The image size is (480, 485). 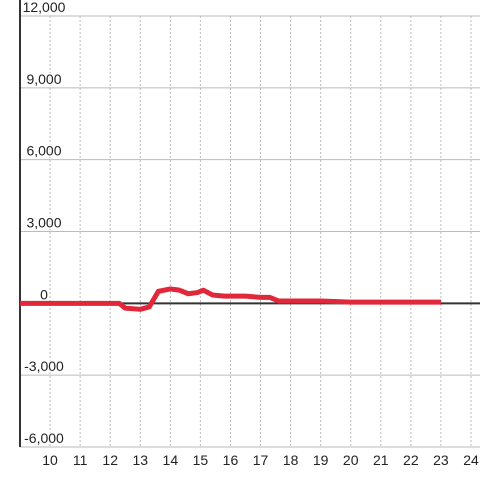 I want to click on x-tick-label: 13, so click(x=140, y=460).